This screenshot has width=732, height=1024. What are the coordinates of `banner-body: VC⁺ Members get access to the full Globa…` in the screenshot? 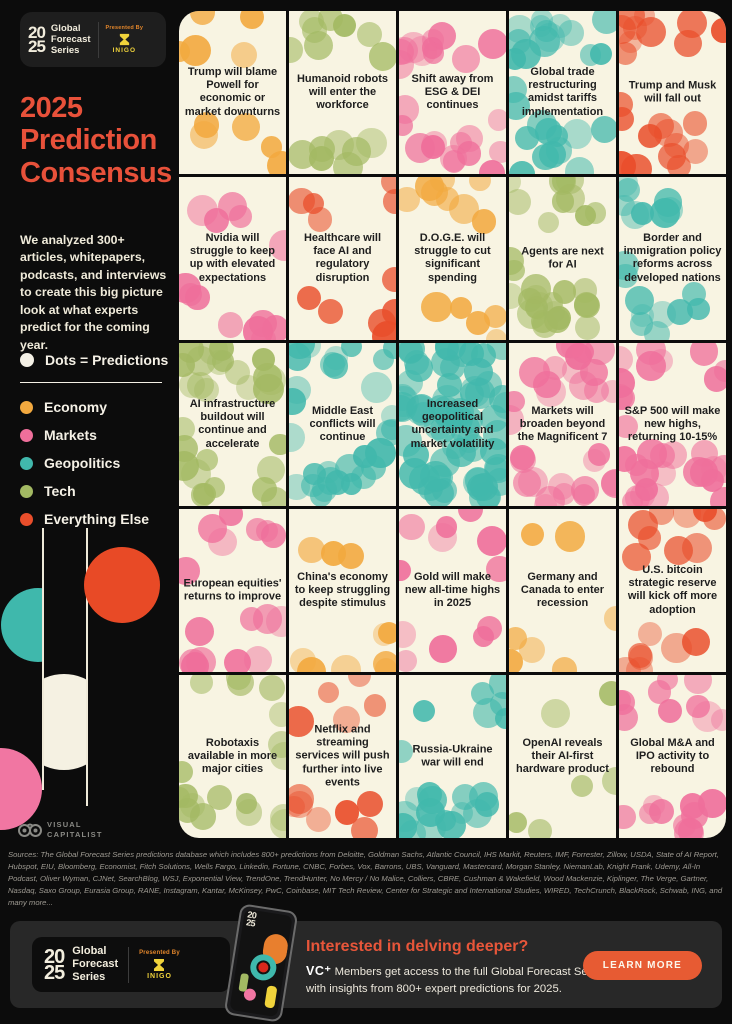 It's located at (466, 980).